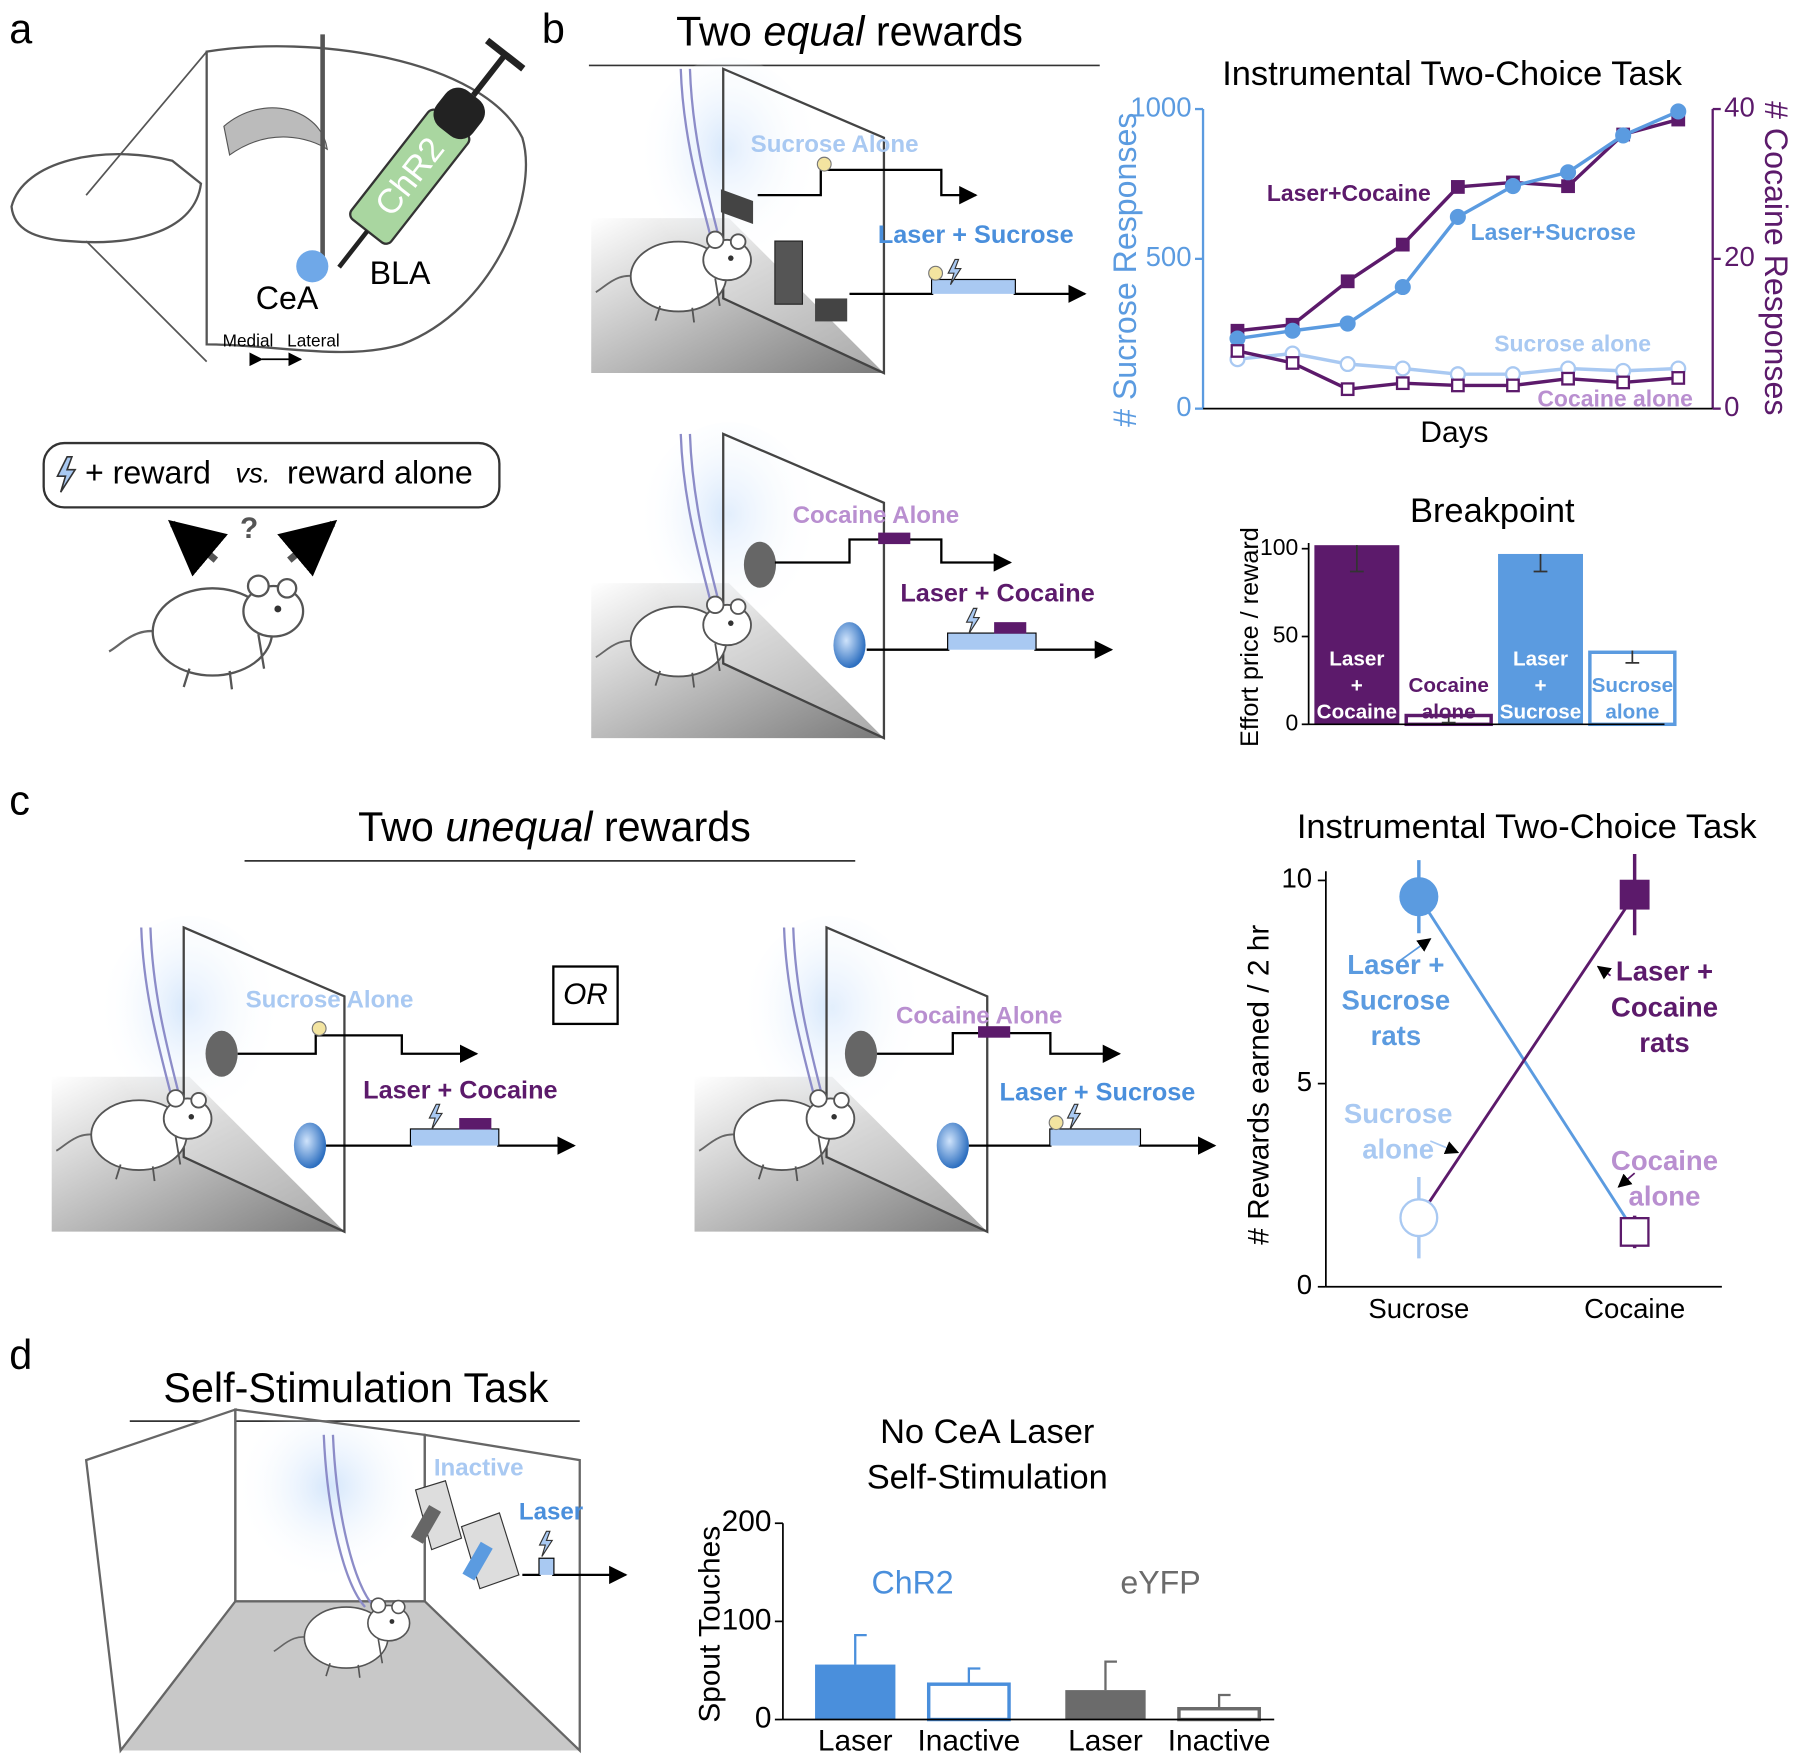 The image size is (1800, 1762). What do you see at coordinates (477, 1561) in the screenshot?
I see `spout` at bounding box center [477, 1561].